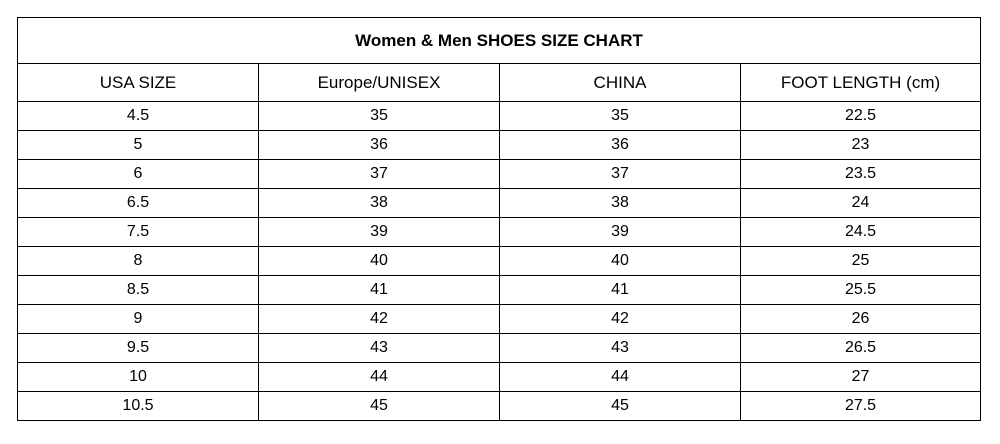 The width and height of the screenshot is (1000, 444). What do you see at coordinates (138, 116) in the screenshot?
I see `cell-usa-size: 4.5` at bounding box center [138, 116].